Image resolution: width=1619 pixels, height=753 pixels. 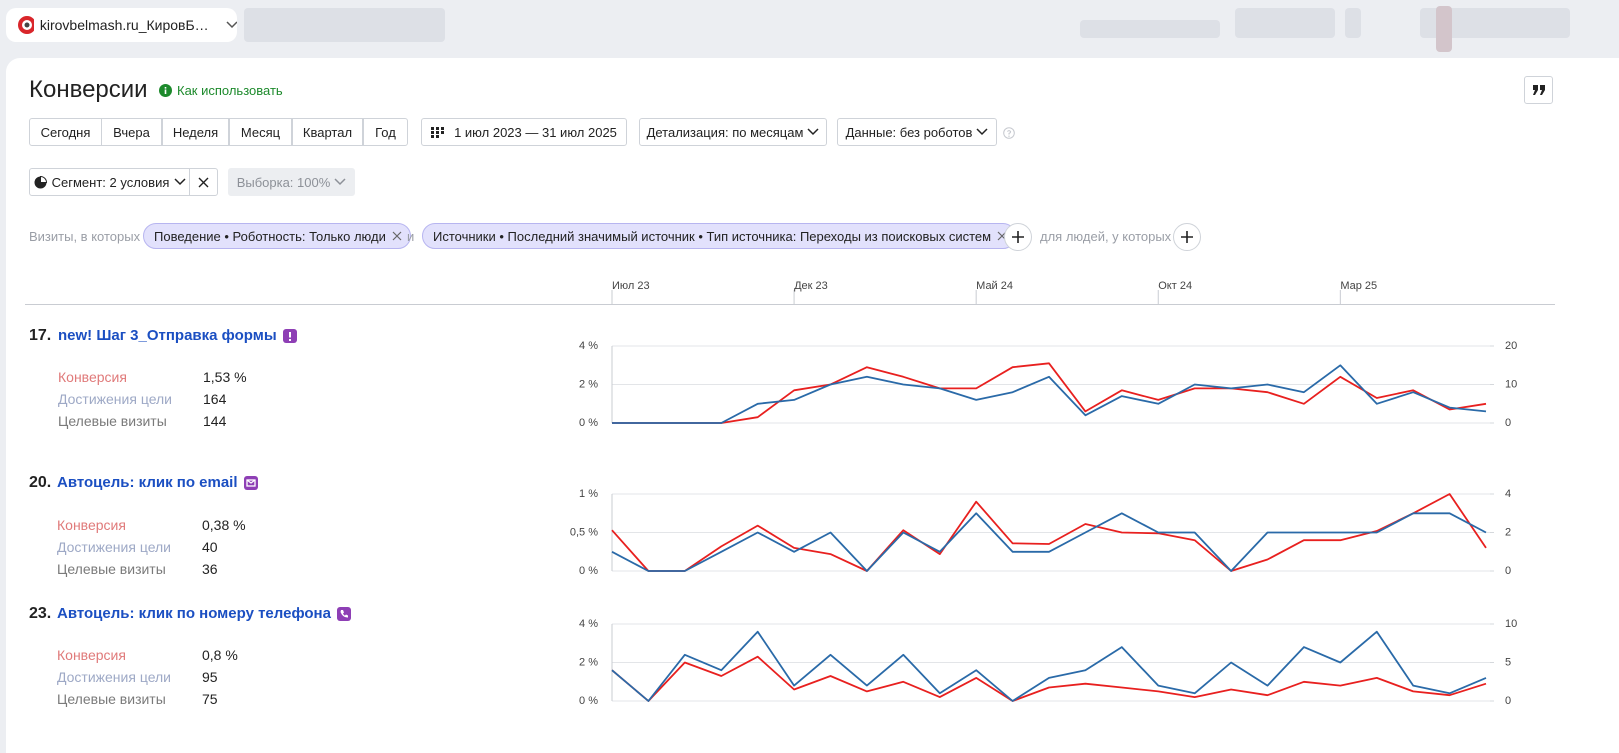 I want to click on people-prefix: для людей, у которых, so click(x=1106, y=236).